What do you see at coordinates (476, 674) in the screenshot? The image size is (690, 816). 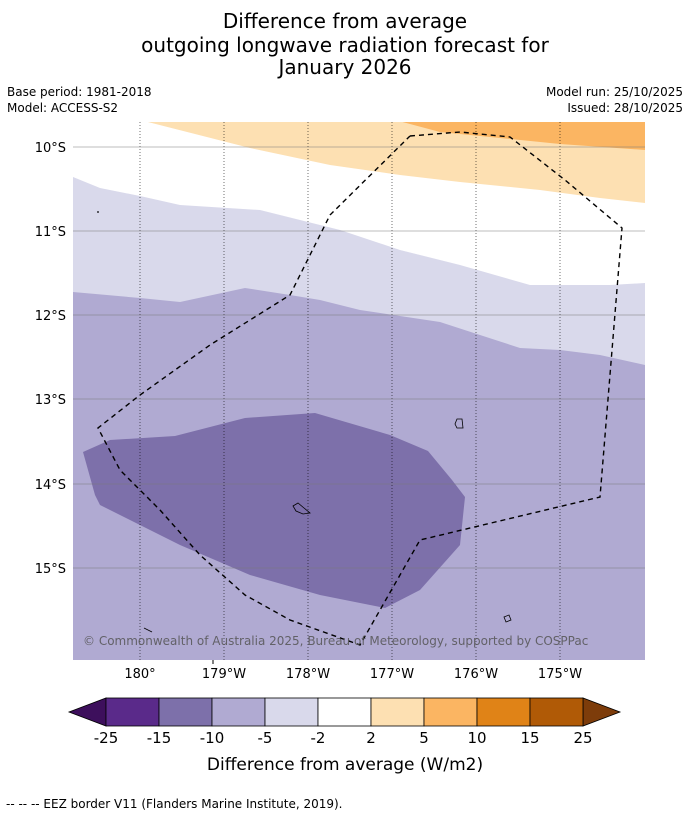 I see `lon-label-176w: 176°W` at bounding box center [476, 674].